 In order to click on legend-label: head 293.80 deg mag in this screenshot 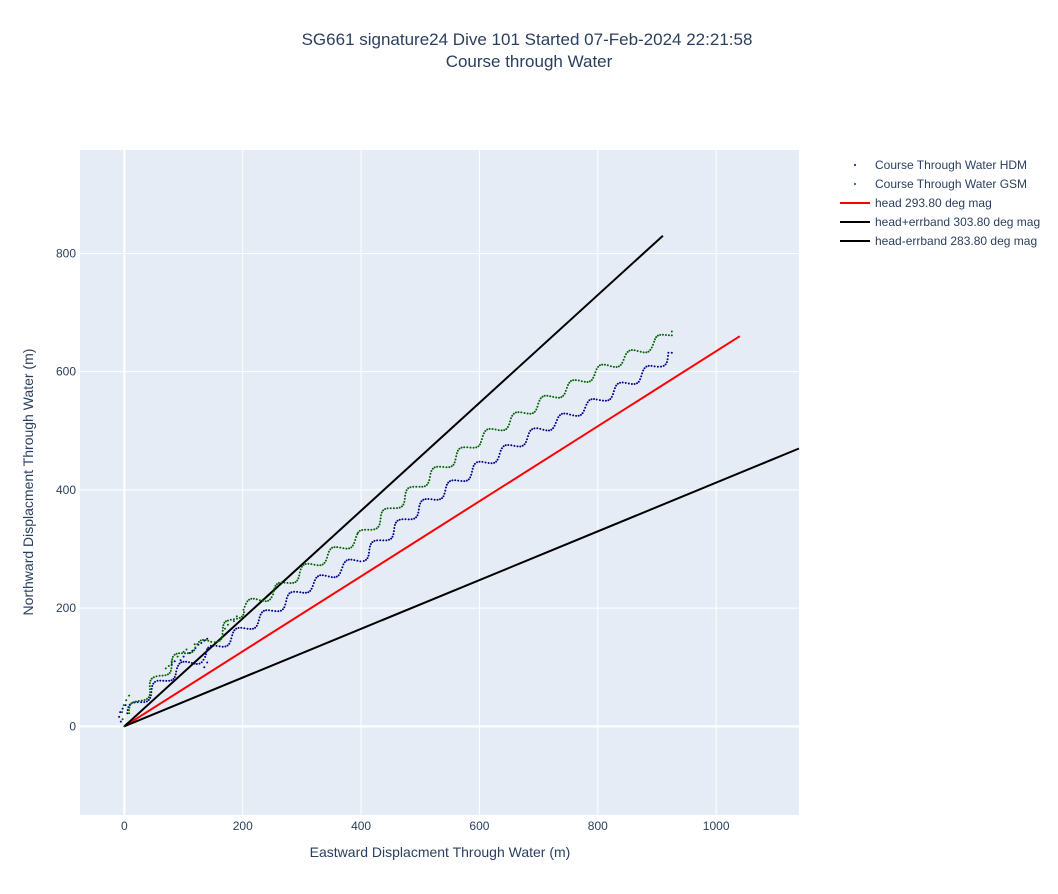, I will do `click(933, 203)`.